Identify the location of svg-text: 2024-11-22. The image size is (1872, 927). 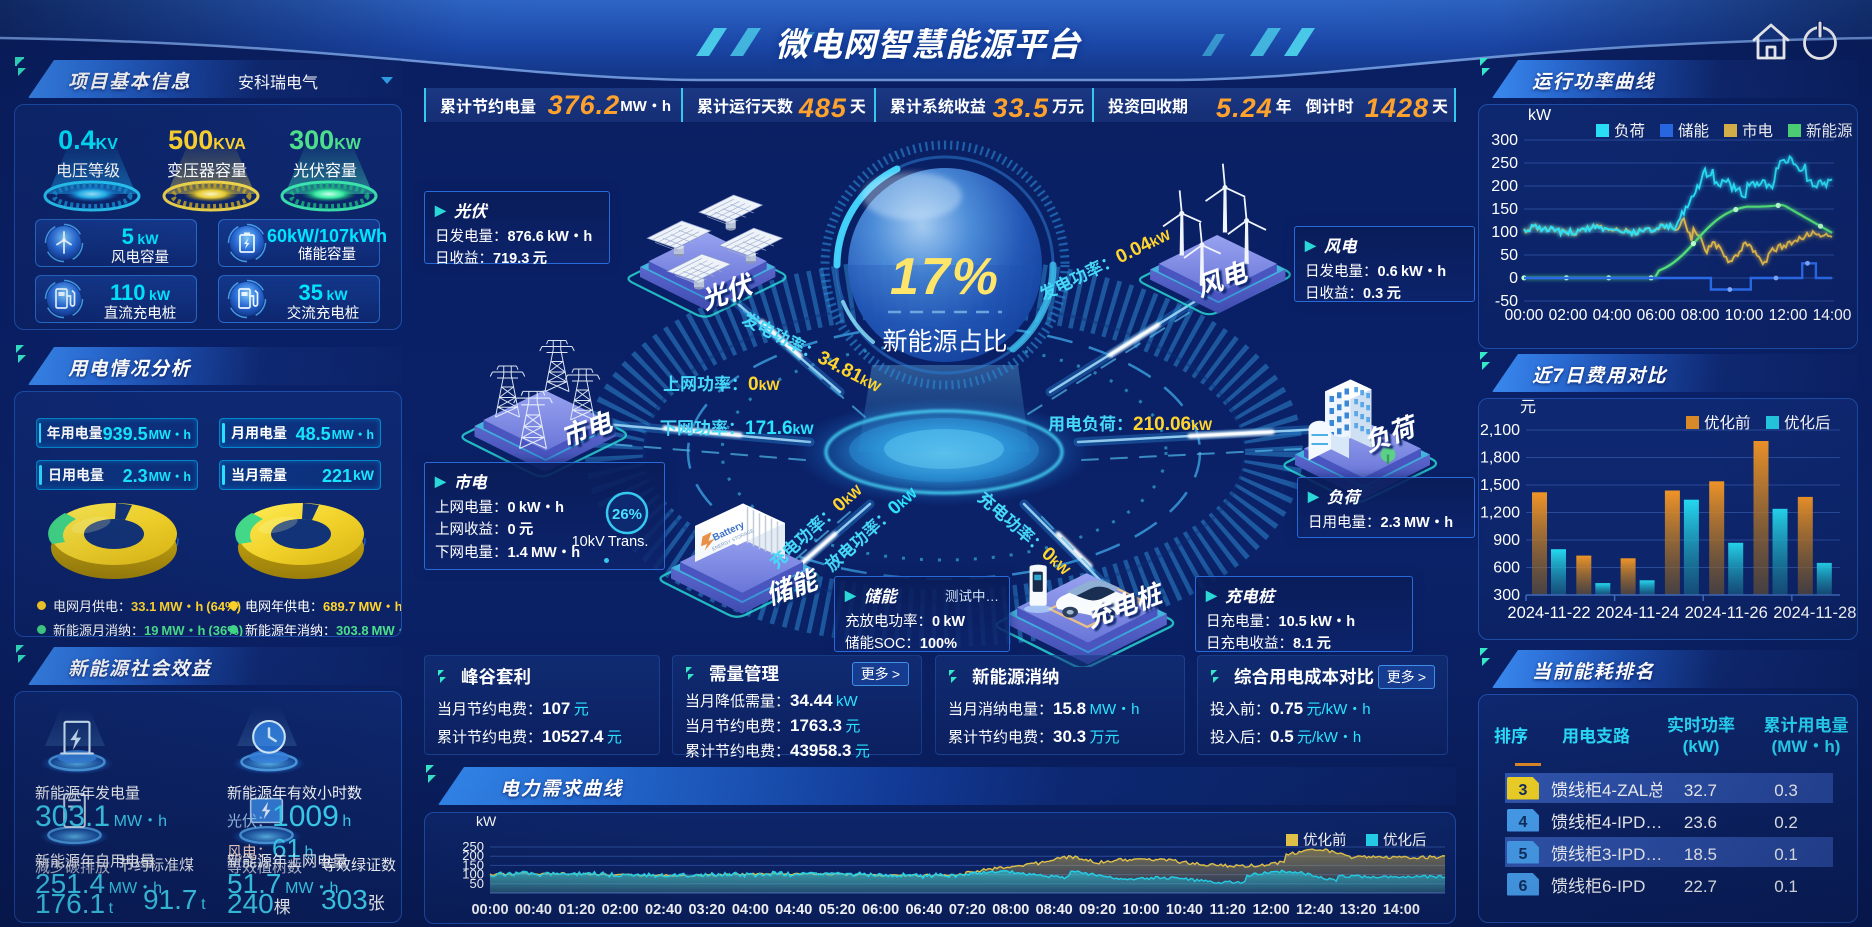
(1548, 611).